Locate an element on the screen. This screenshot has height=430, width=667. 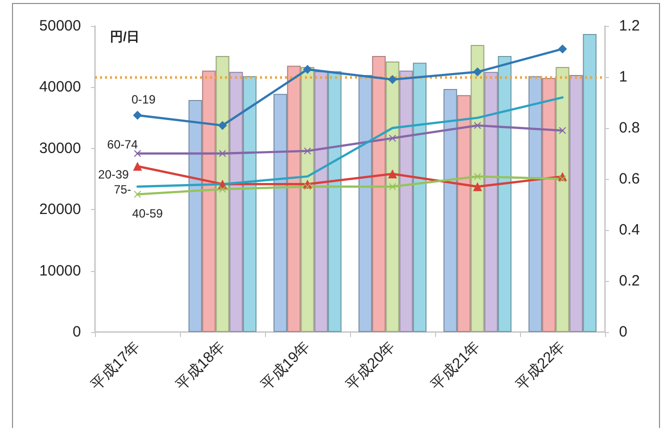
series-label: 0-19 is located at coordinates (143, 99).